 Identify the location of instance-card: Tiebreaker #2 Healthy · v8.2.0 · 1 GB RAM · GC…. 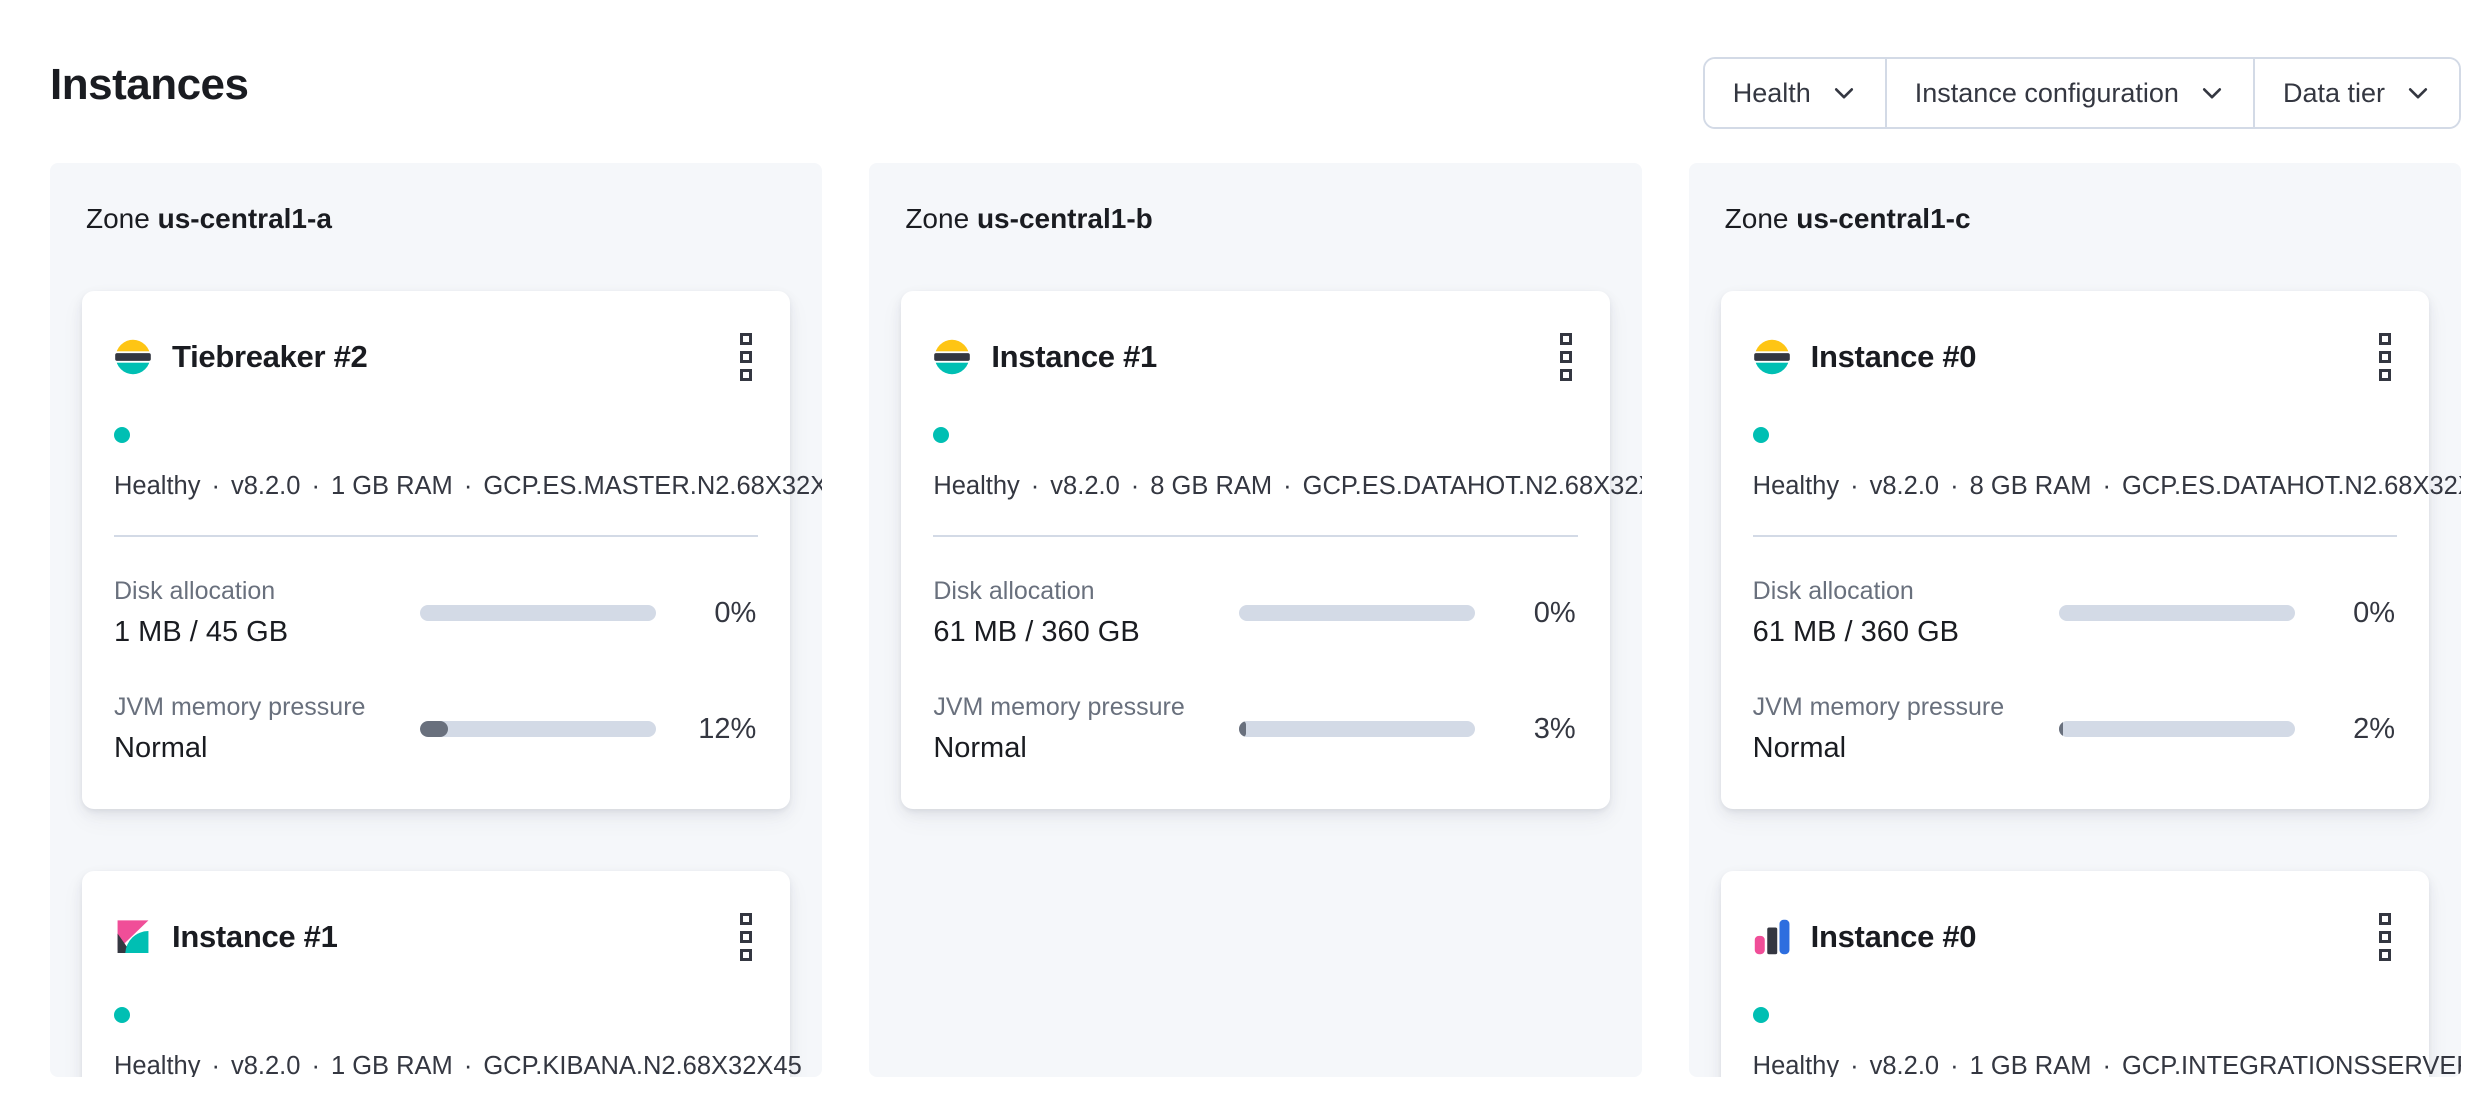
(452, 550).